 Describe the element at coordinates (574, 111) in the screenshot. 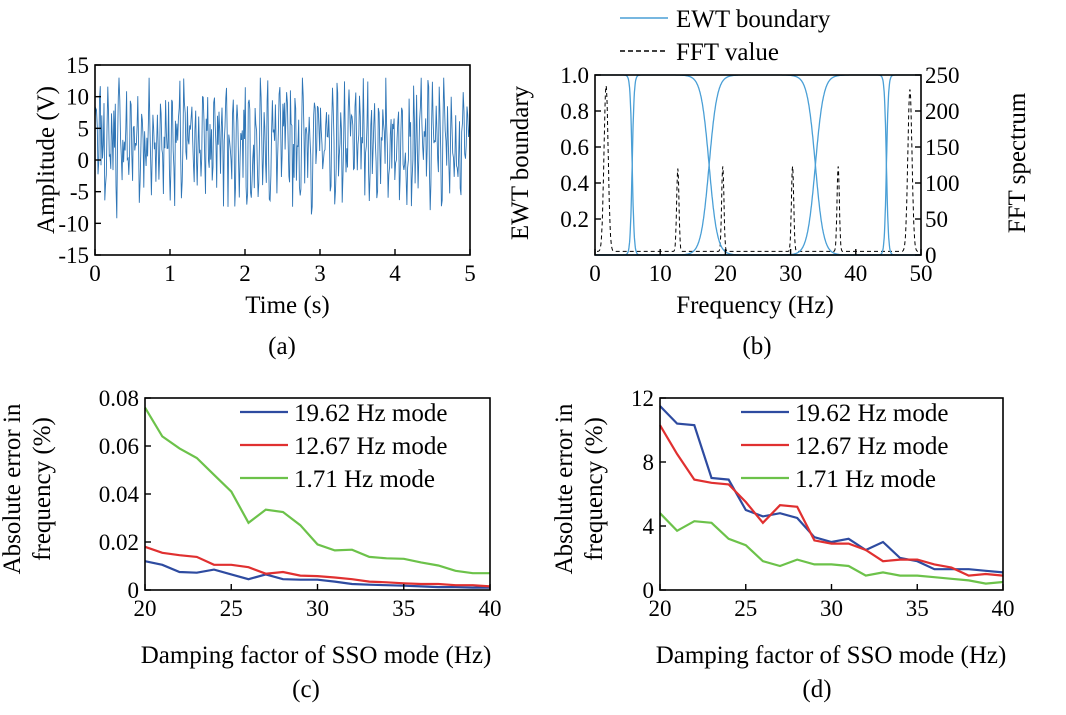

I see `y-tick-label: 0.8` at that location.